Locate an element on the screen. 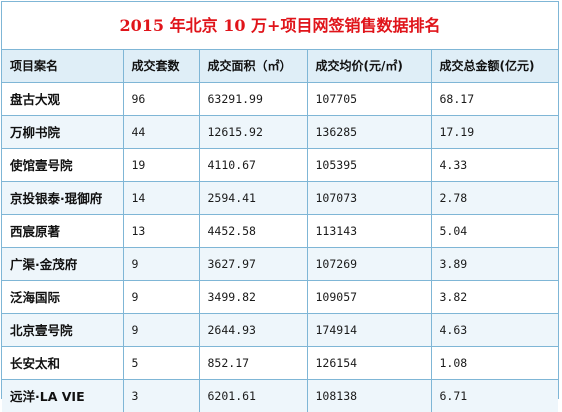  header-units-sold: 成交套数 is located at coordinates (161, 66).